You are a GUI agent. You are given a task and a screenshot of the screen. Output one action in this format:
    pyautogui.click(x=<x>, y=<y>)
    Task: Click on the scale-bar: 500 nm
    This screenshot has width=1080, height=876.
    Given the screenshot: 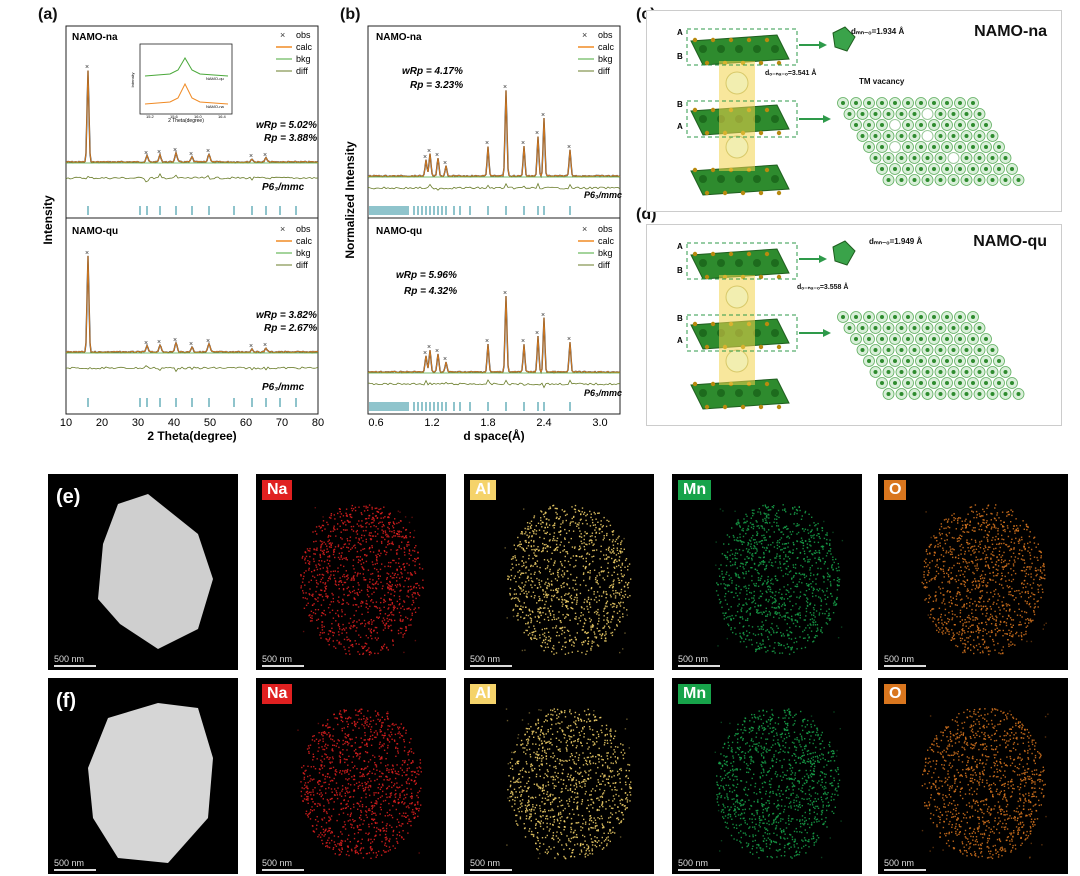 What is the action you would take?
    pyautogui.click(x=283, y=660)
    